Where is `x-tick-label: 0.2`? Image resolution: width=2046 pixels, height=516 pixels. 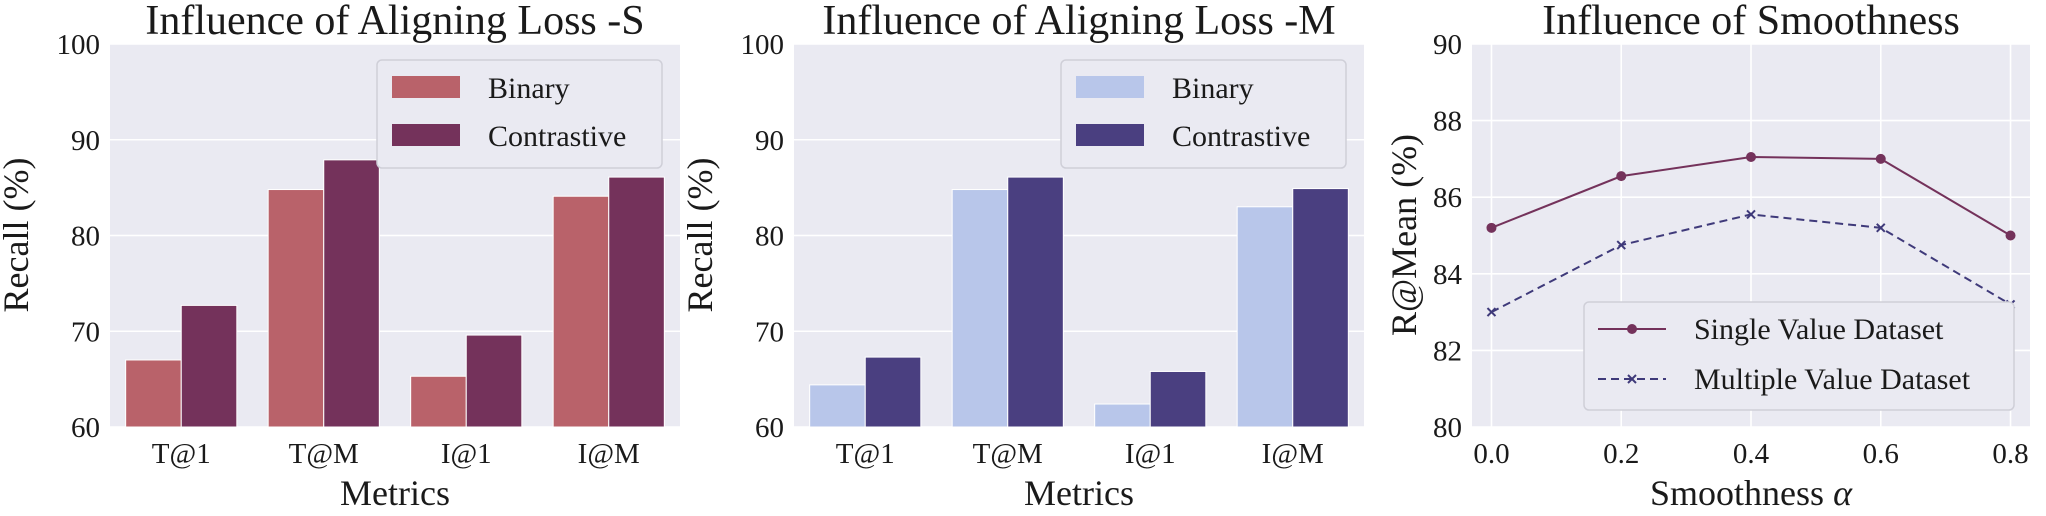
x-tick-label: 0.2 is located at coordinates (1621, 454).